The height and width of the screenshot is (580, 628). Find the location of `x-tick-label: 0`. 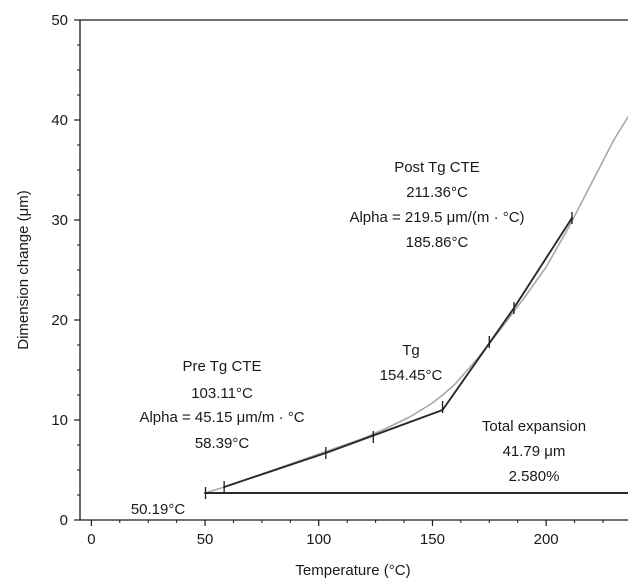

x-tick-label: 0 is located at coordinates (91, 539).